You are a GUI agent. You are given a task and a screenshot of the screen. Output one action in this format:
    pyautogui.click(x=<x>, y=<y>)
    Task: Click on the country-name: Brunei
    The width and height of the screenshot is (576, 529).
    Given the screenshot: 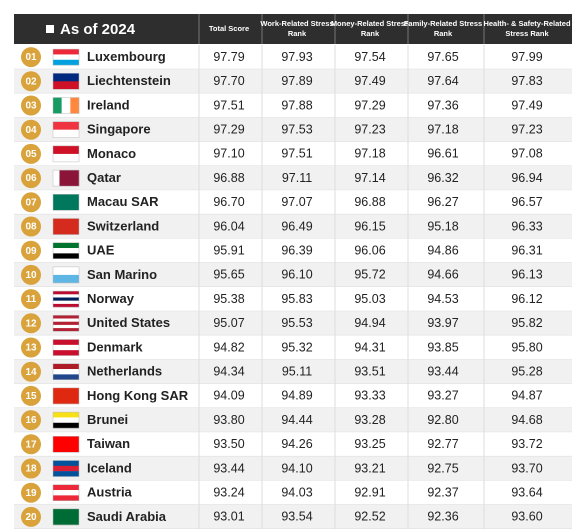 What is the action you would take?
    pyautogui.click(x=107, y=419)
    